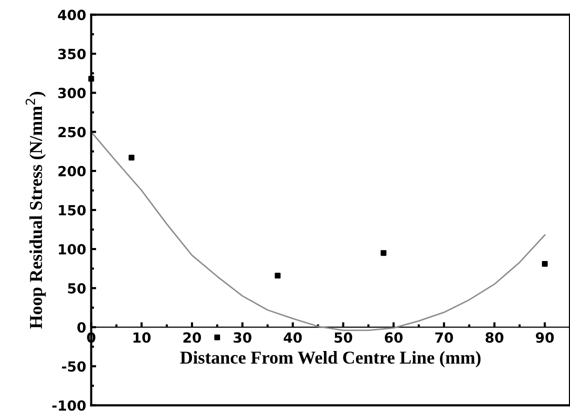  What do you see at coordinates (36, 210) in the screenshot?
I see `y-axis-title: Hoop Residual Stress (N/mm$^{2}$)` at bounding box center [36, 210].